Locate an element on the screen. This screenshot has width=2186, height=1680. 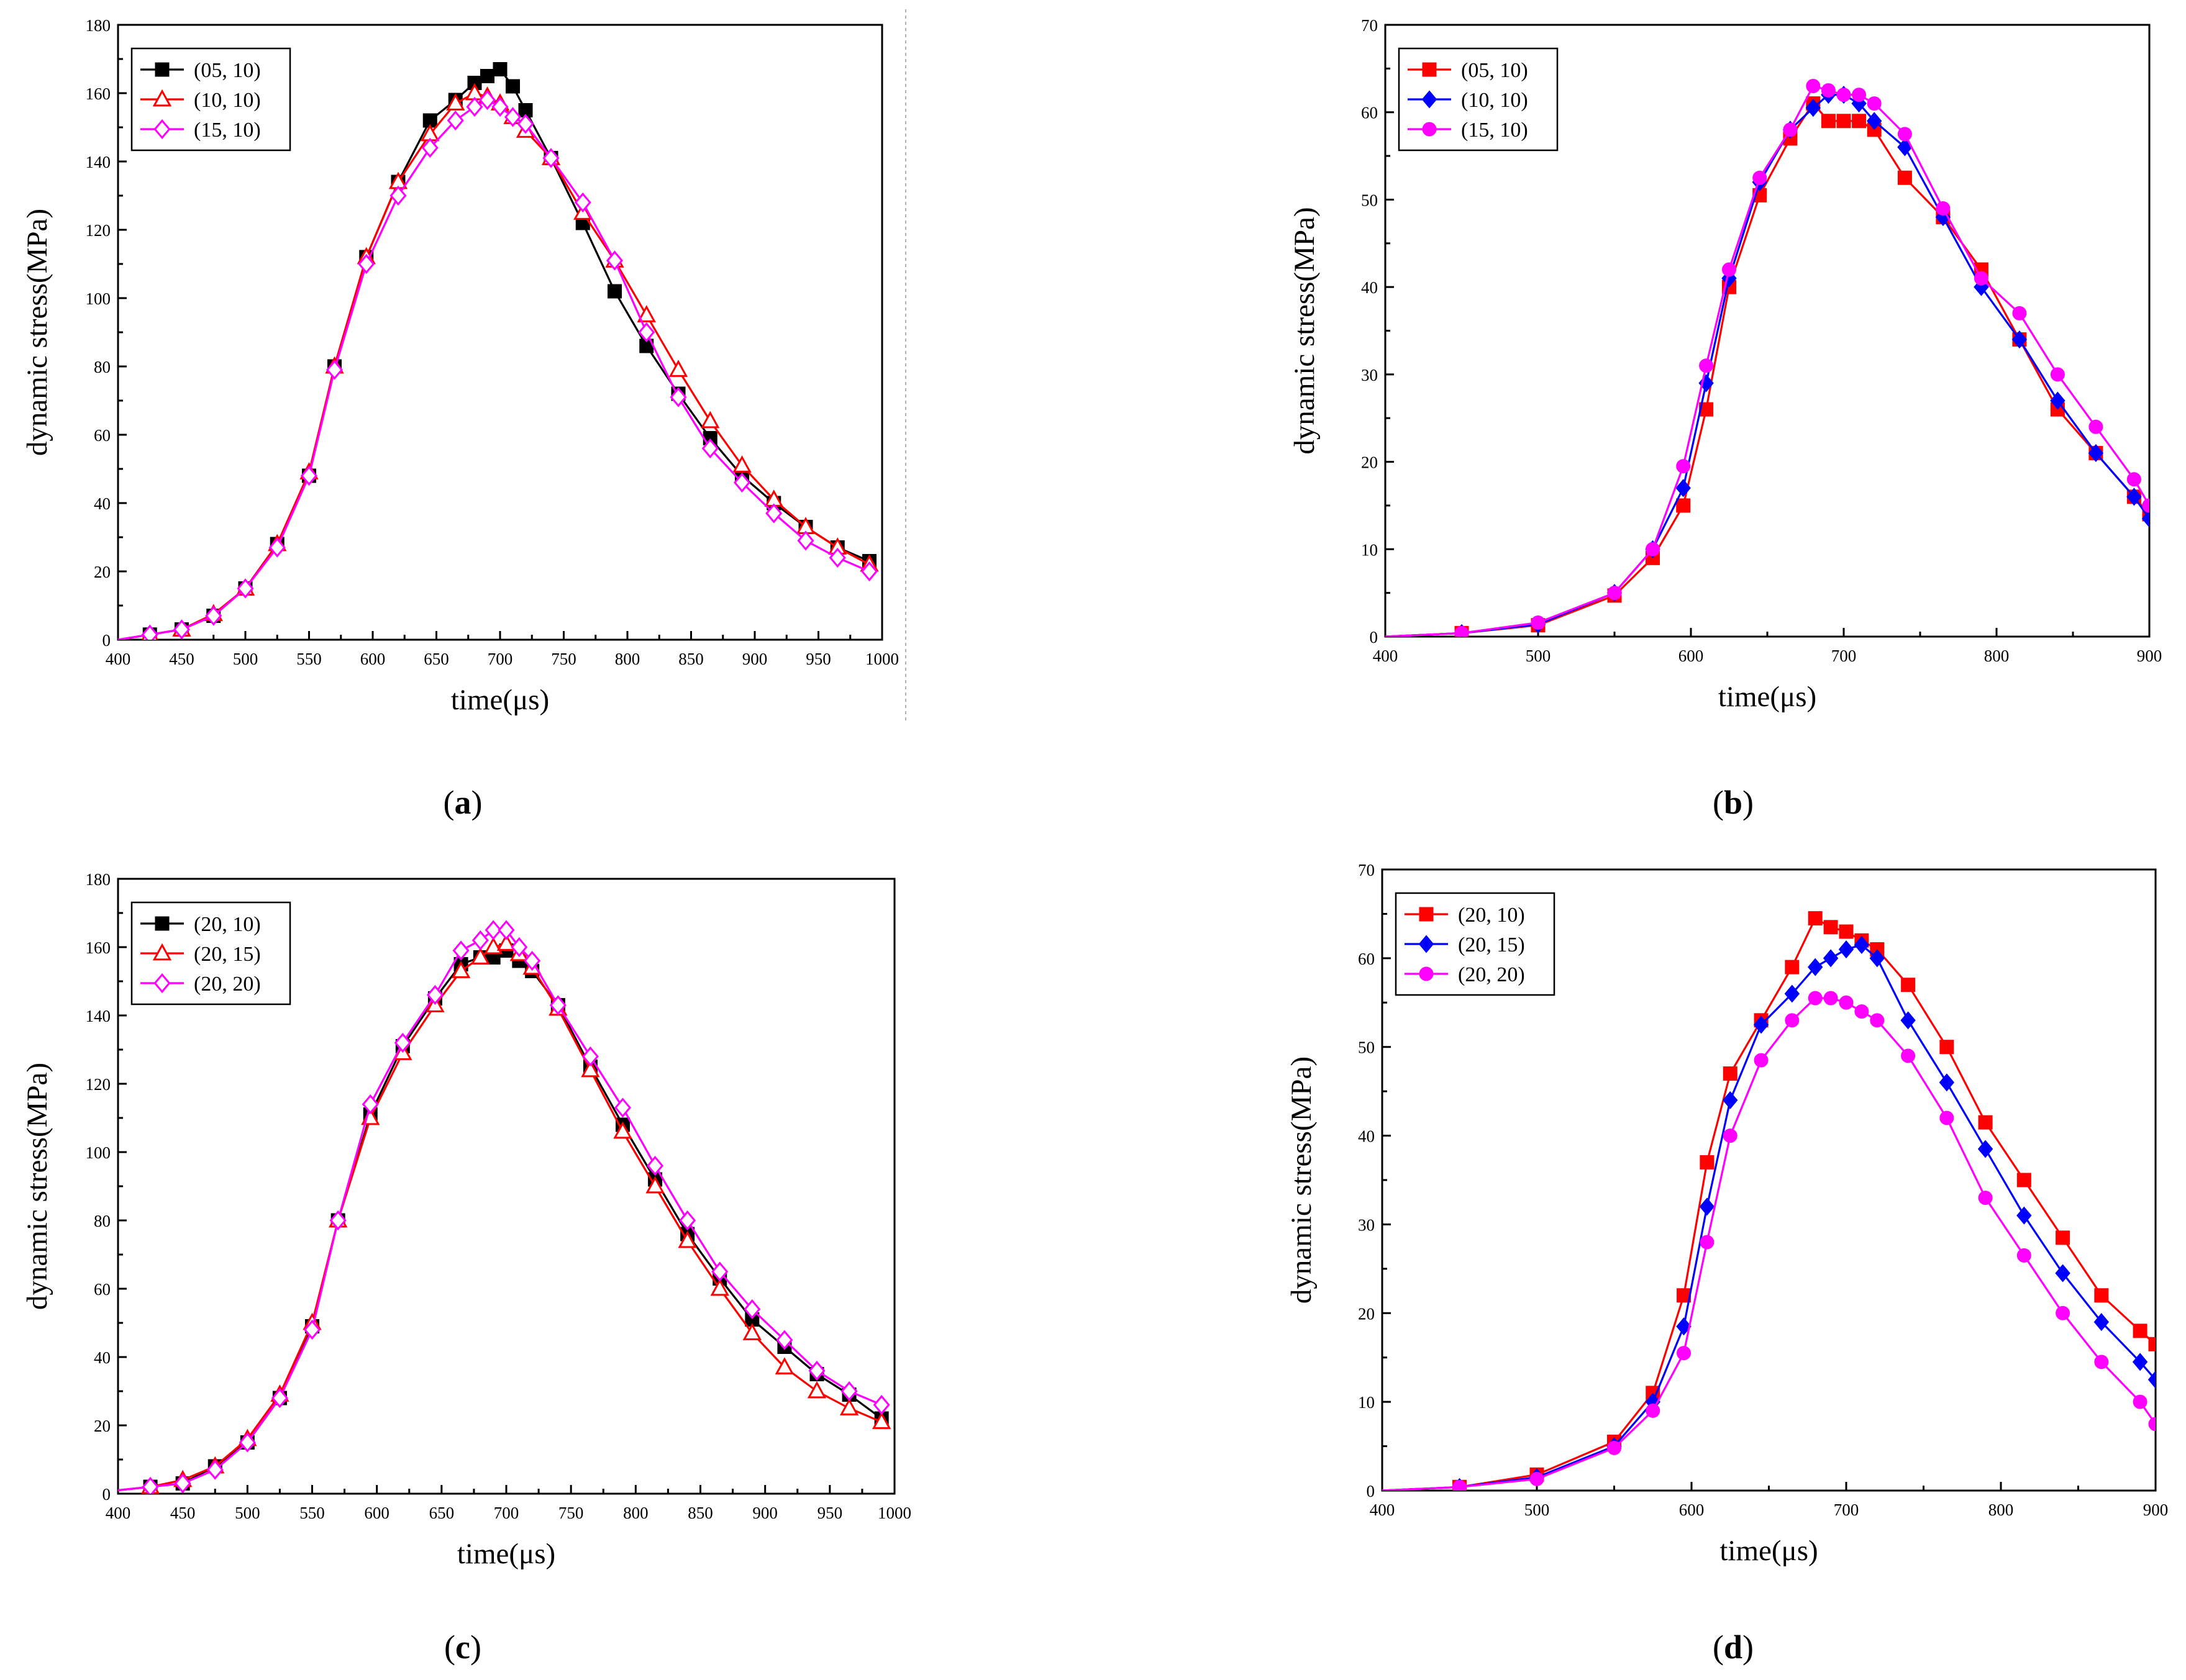
x-tick-label: 650 is located at coordinates (442, 1513).